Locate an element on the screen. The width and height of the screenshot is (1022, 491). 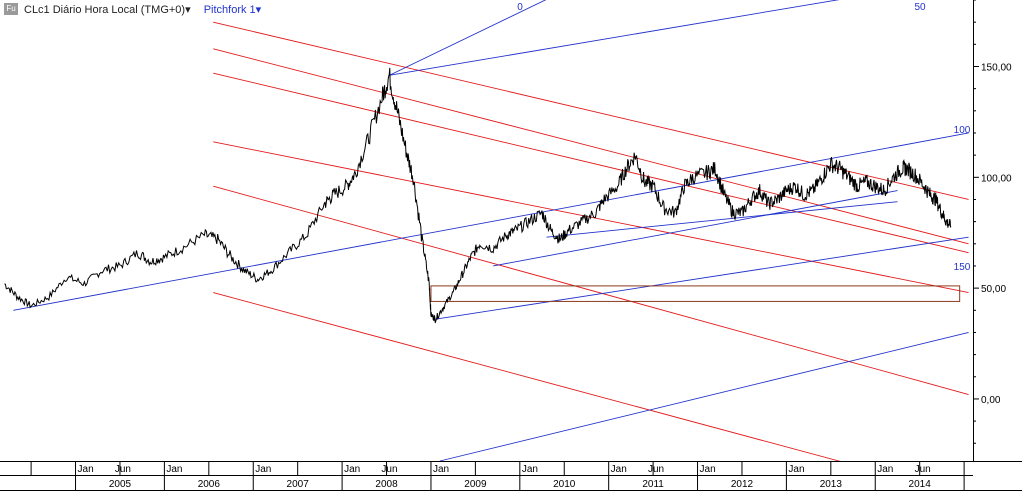
y-tick-label: 100,00 is located at coordinates (996, 178).